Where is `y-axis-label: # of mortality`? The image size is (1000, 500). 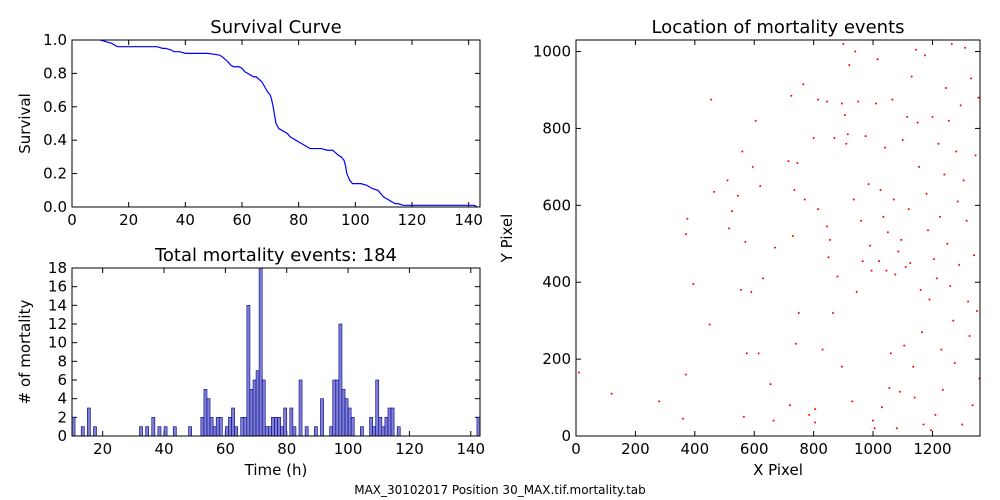 y-axis-label: # of mortality is located at coordinates (25, 352).